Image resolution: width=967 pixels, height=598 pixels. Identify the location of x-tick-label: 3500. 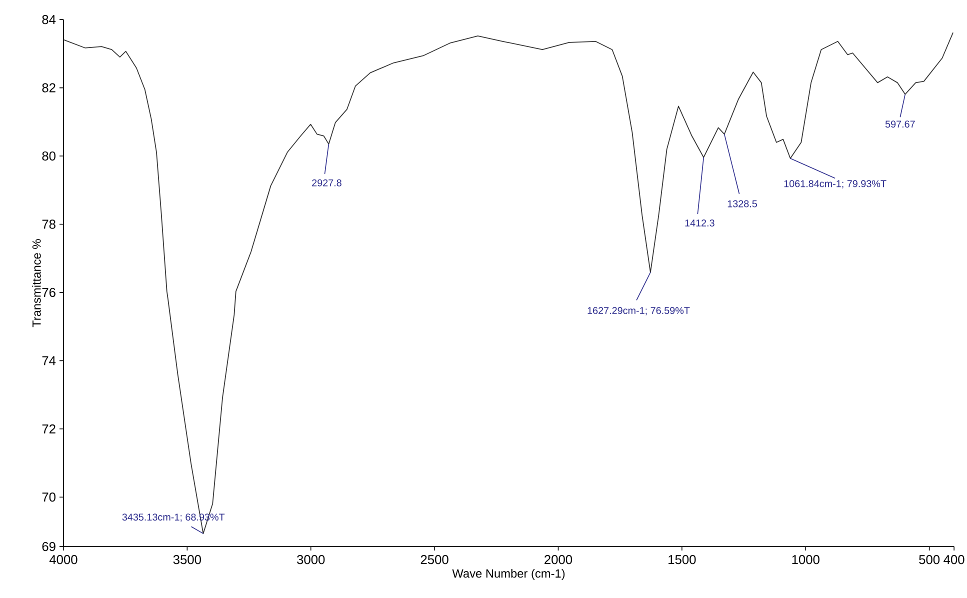
(187, 559).